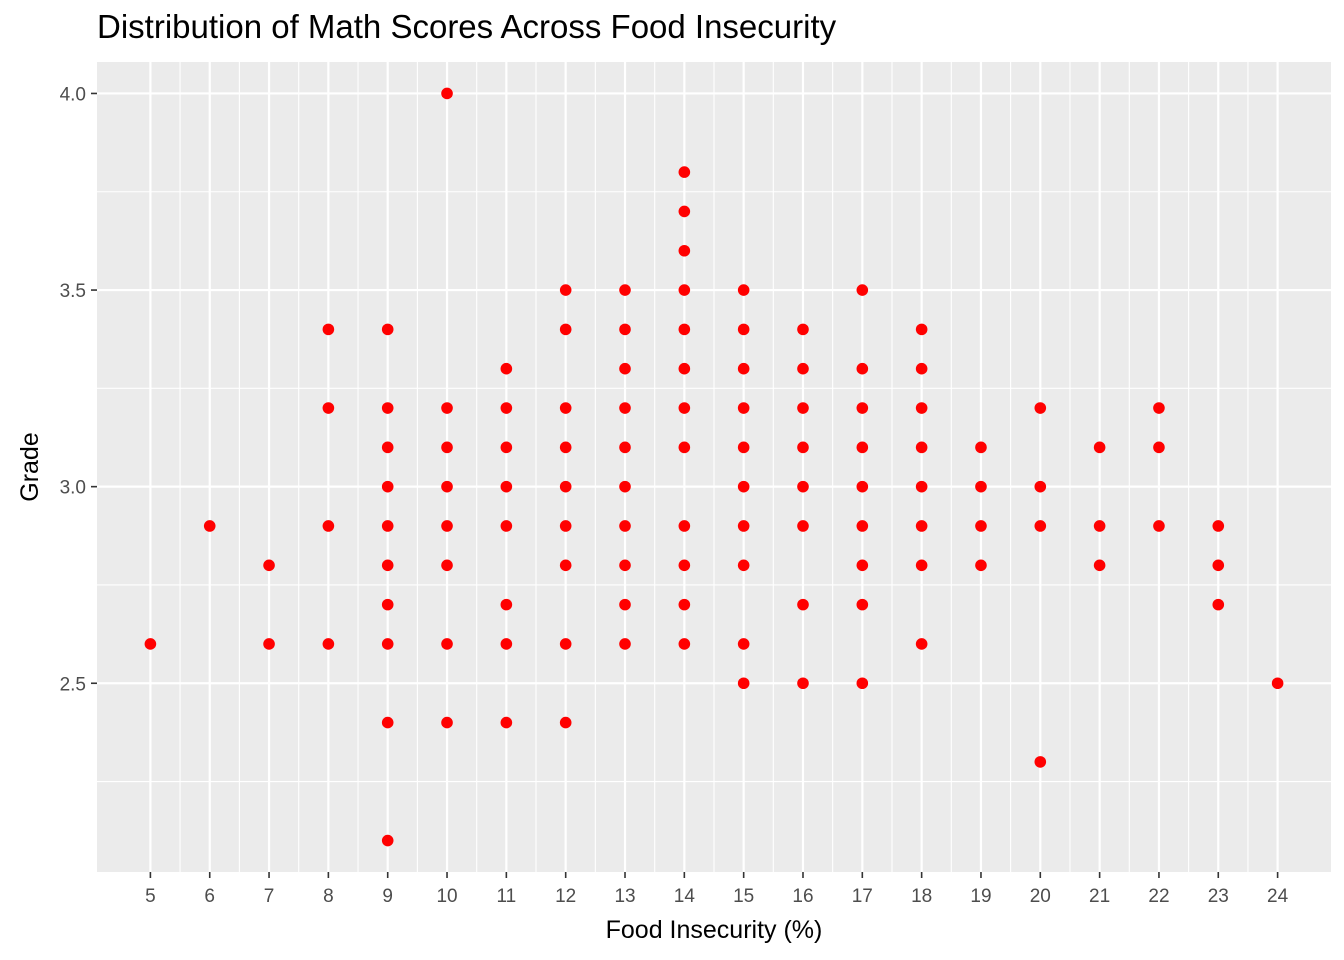 The height and width of the screenshot is (960, 1344). What do you see at coordinates (446, 896) in the screenshot?
I see `x-tick-label: 10` at bounding box center [446, 896].